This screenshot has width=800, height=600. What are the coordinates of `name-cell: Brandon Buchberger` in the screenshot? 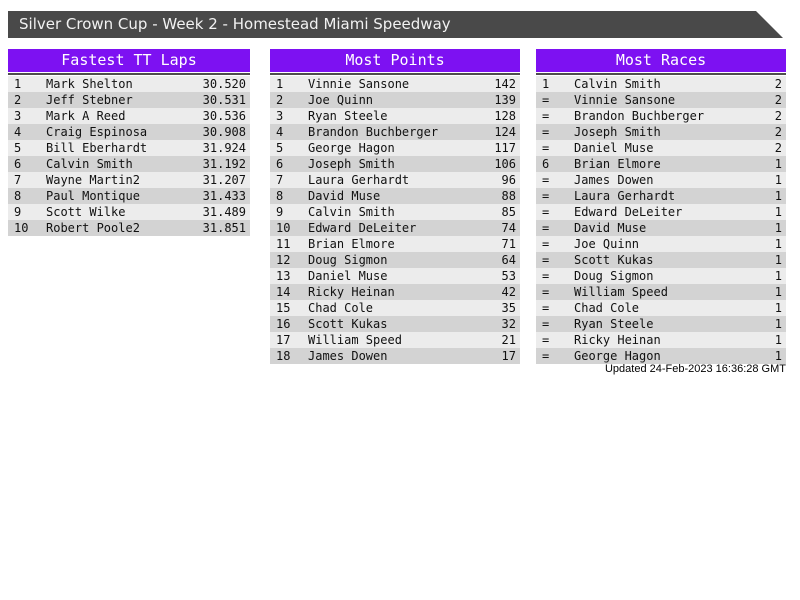 It's located at (639, 116).